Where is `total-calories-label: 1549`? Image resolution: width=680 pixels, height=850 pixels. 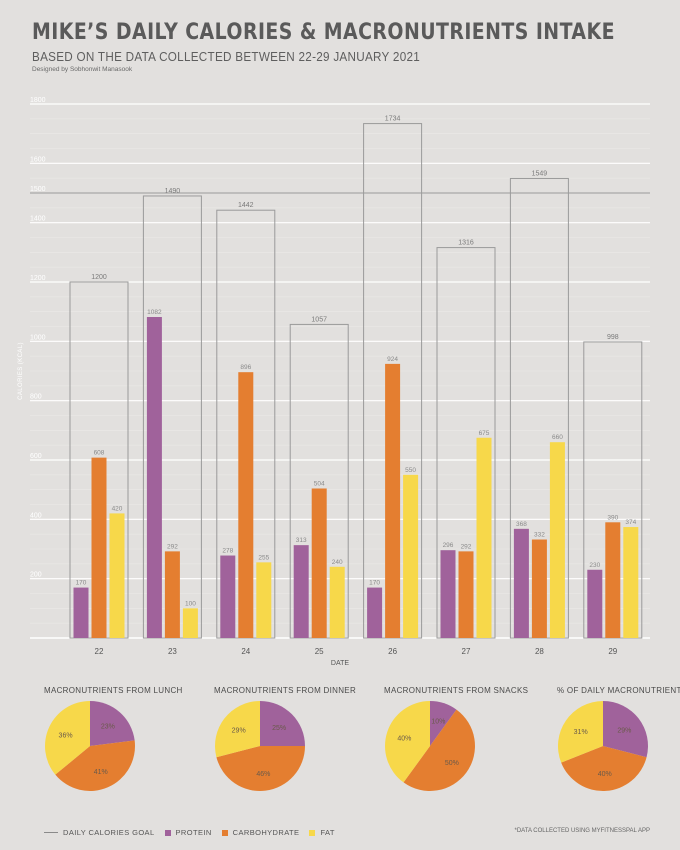 total-calories-label: 1549 is located at coordinates (540, 173).